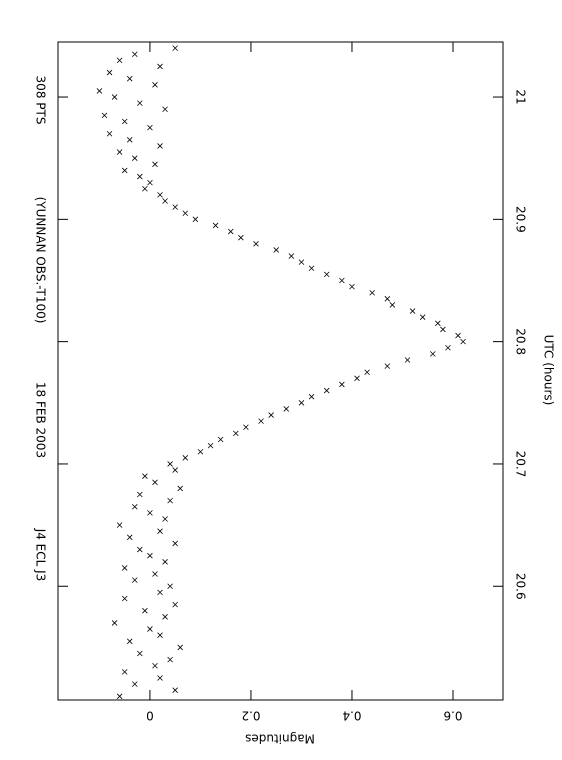 The height and width of the screenshot is (760, 562). I want to click on y-tick-label: 0.2, so click(250, 716).